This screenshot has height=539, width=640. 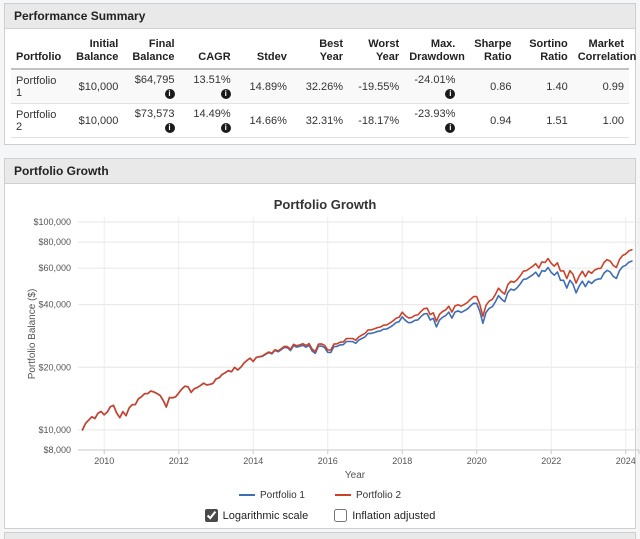 I want to click on logarithmic-scale-control: Logarithmic scale, so click(x=256, y=515).